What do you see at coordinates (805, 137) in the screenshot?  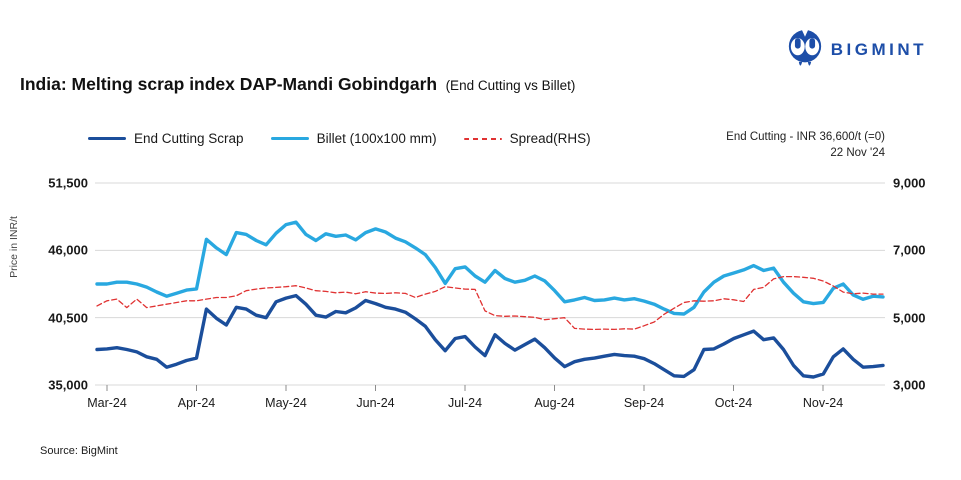 I see `annotation-latest-price: End Cutting - INR 36,600/t (=0)` at bounding box center [805, 137].